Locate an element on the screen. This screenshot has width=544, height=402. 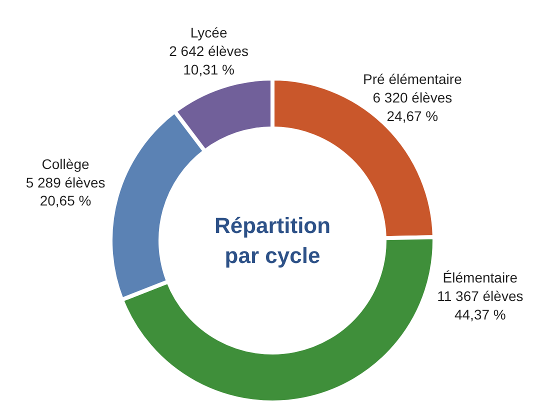
slice-label: Collège is located at coordinates (66, 164).